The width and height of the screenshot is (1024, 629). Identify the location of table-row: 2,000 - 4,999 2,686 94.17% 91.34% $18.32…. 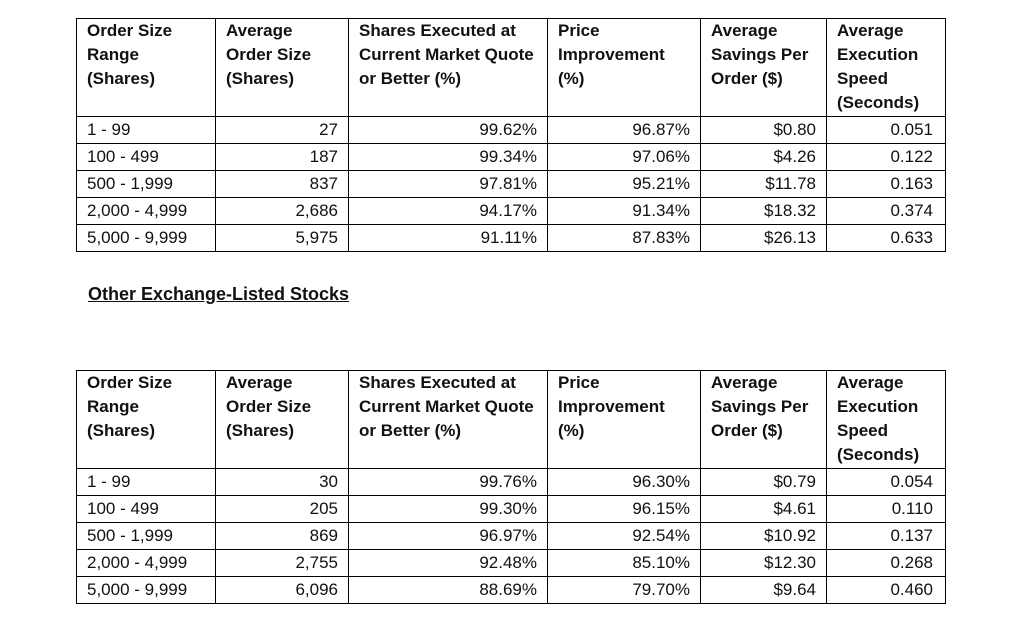
(511, 211).